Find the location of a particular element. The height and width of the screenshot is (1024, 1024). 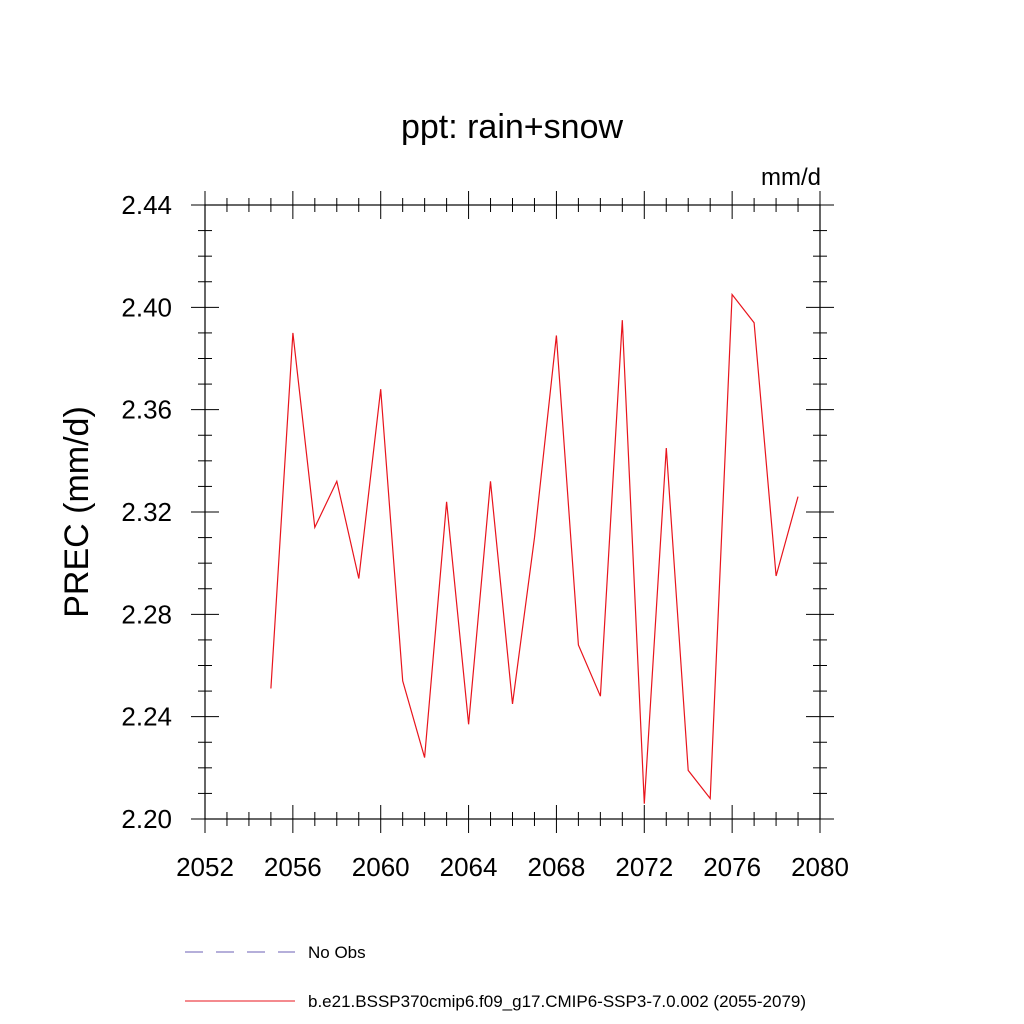

x-tick-label: 2072 is located at coordinates (644, 867).